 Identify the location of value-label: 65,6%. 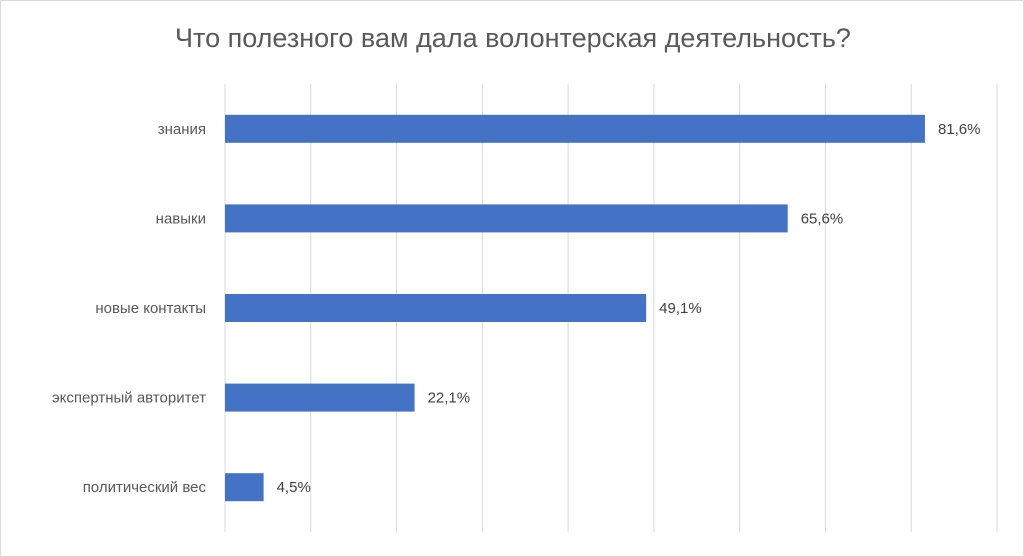
(822, 218).